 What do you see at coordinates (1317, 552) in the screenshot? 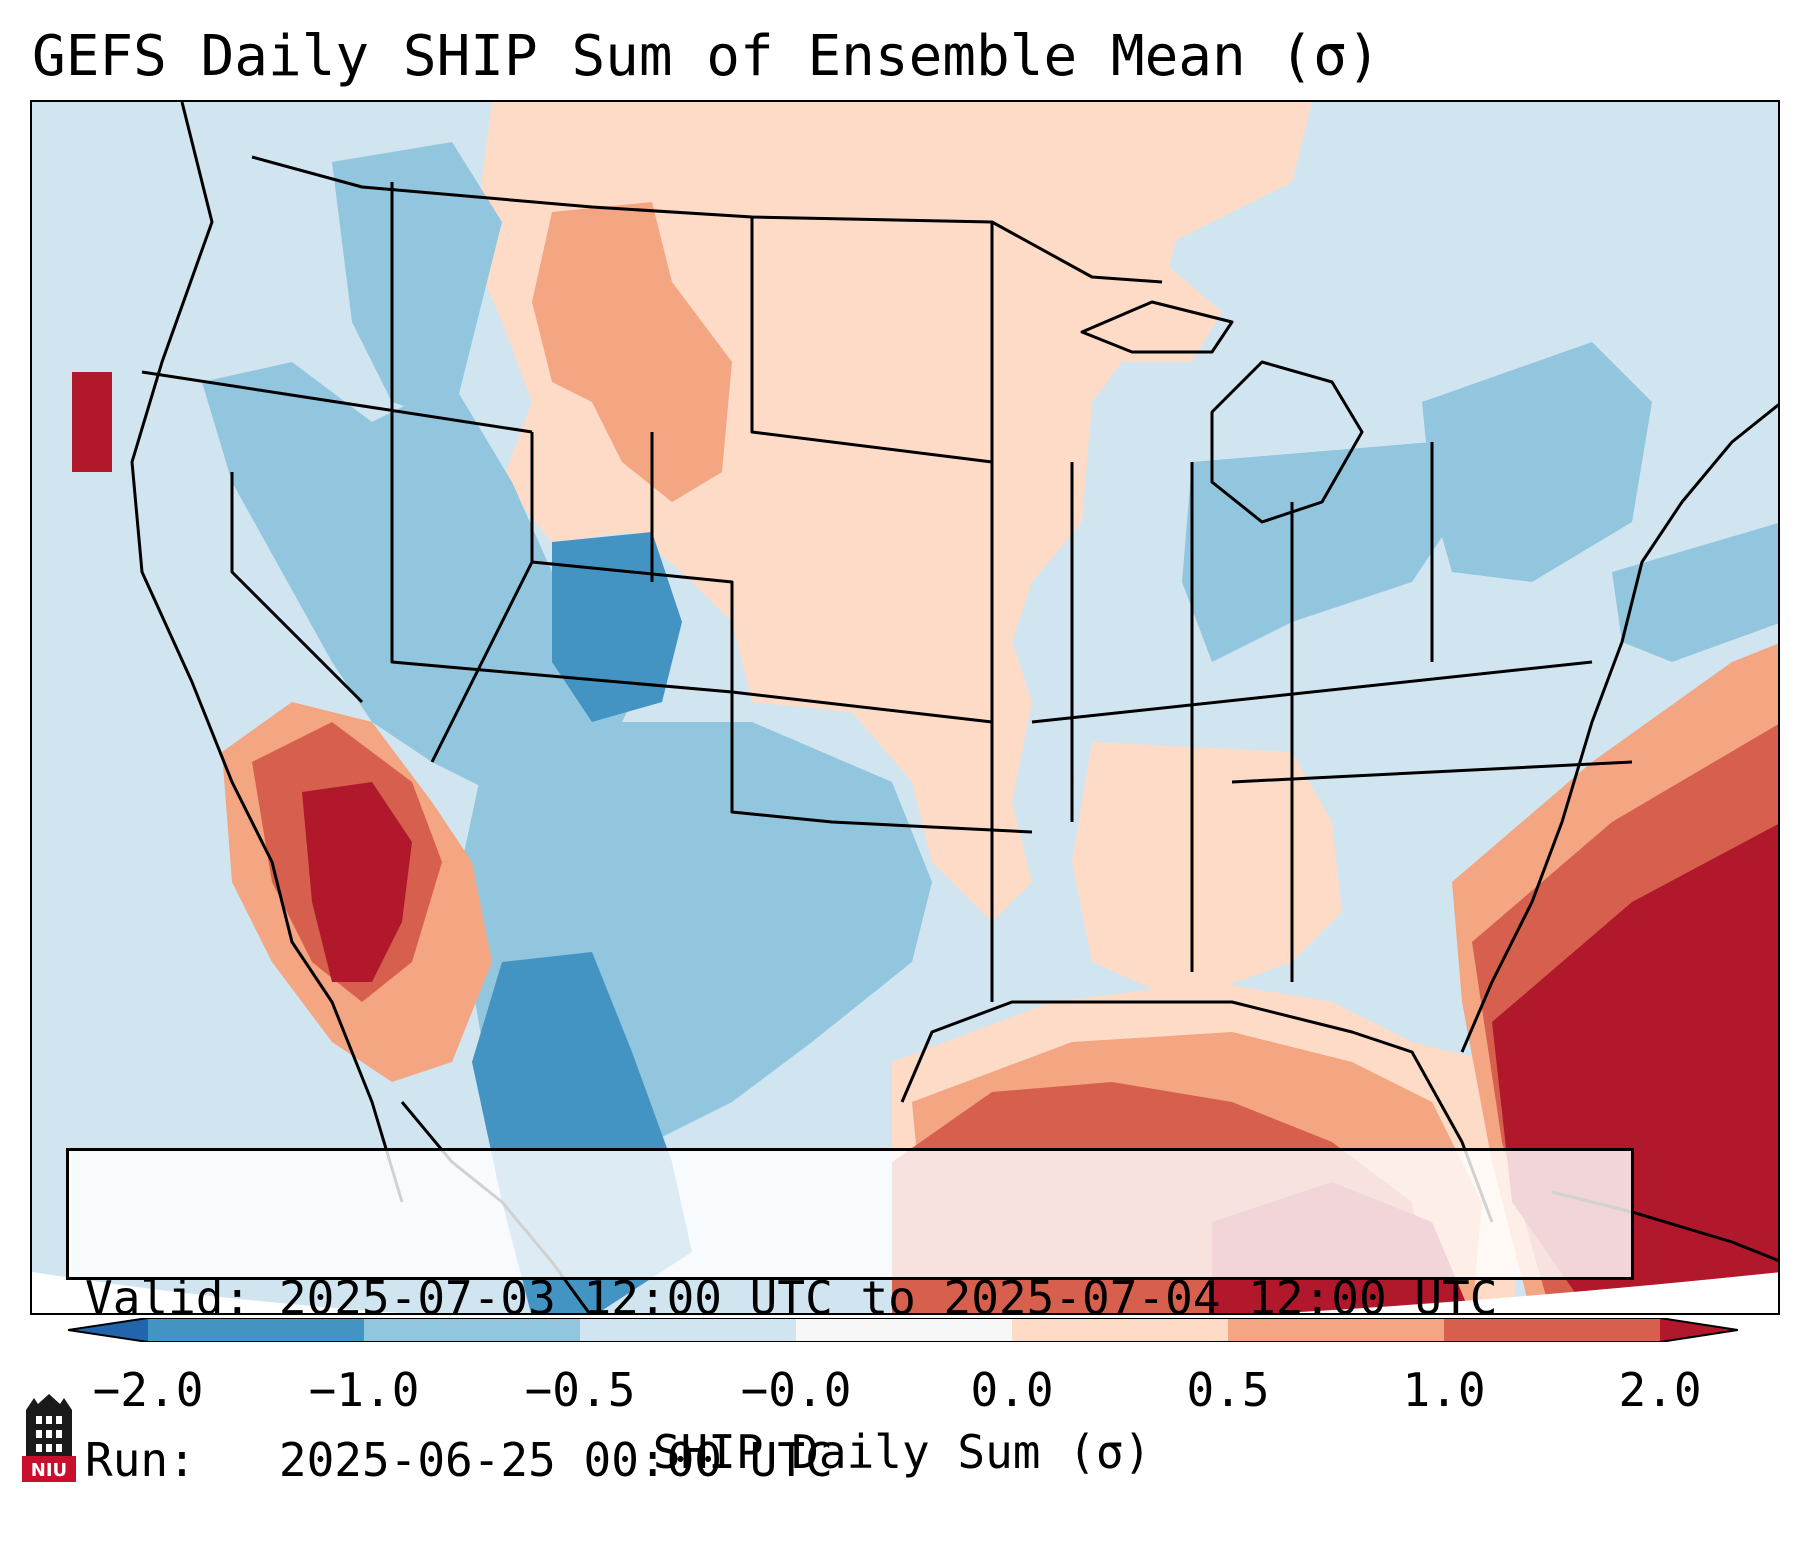
I see `anomaly-region-ohio-valley` at bounding box center [1317, 552].